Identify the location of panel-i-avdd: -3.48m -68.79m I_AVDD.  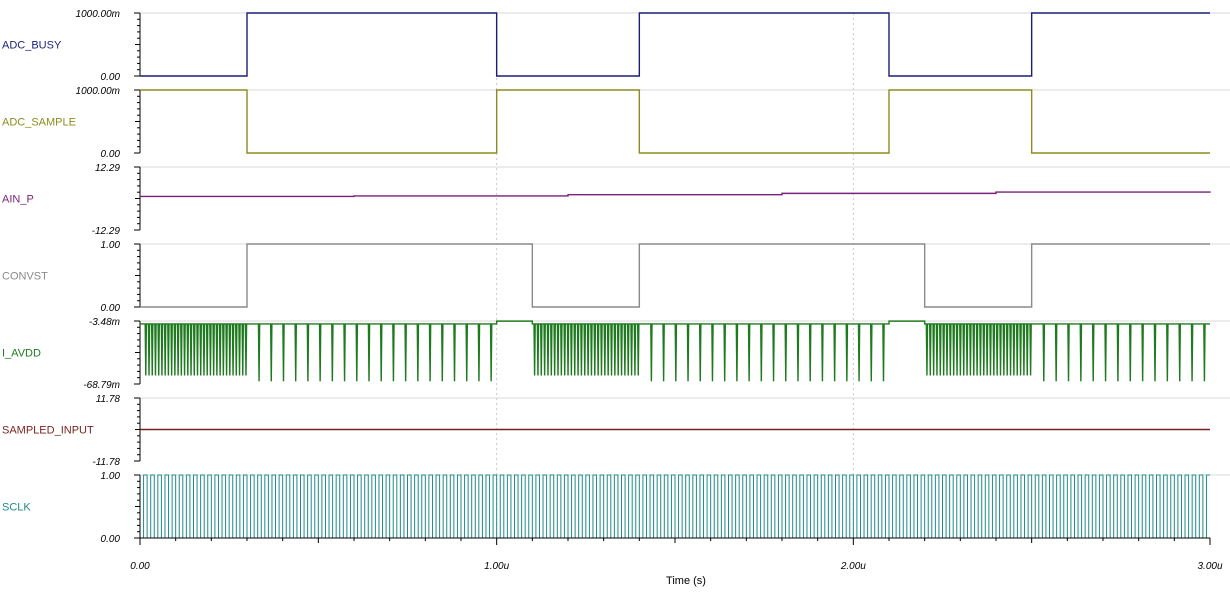
(616, 354).